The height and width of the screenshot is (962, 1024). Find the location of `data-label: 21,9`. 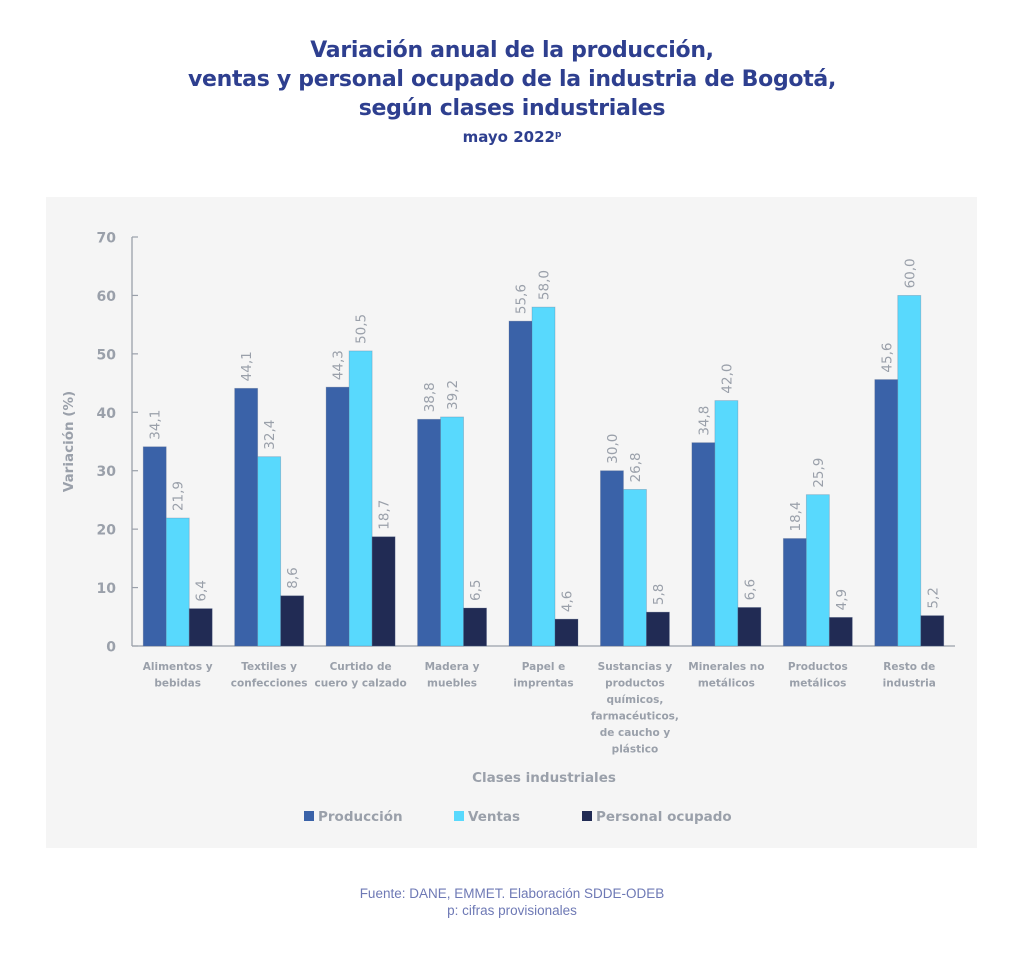

data-label: 21,9 is located at coordinates (179, 496).